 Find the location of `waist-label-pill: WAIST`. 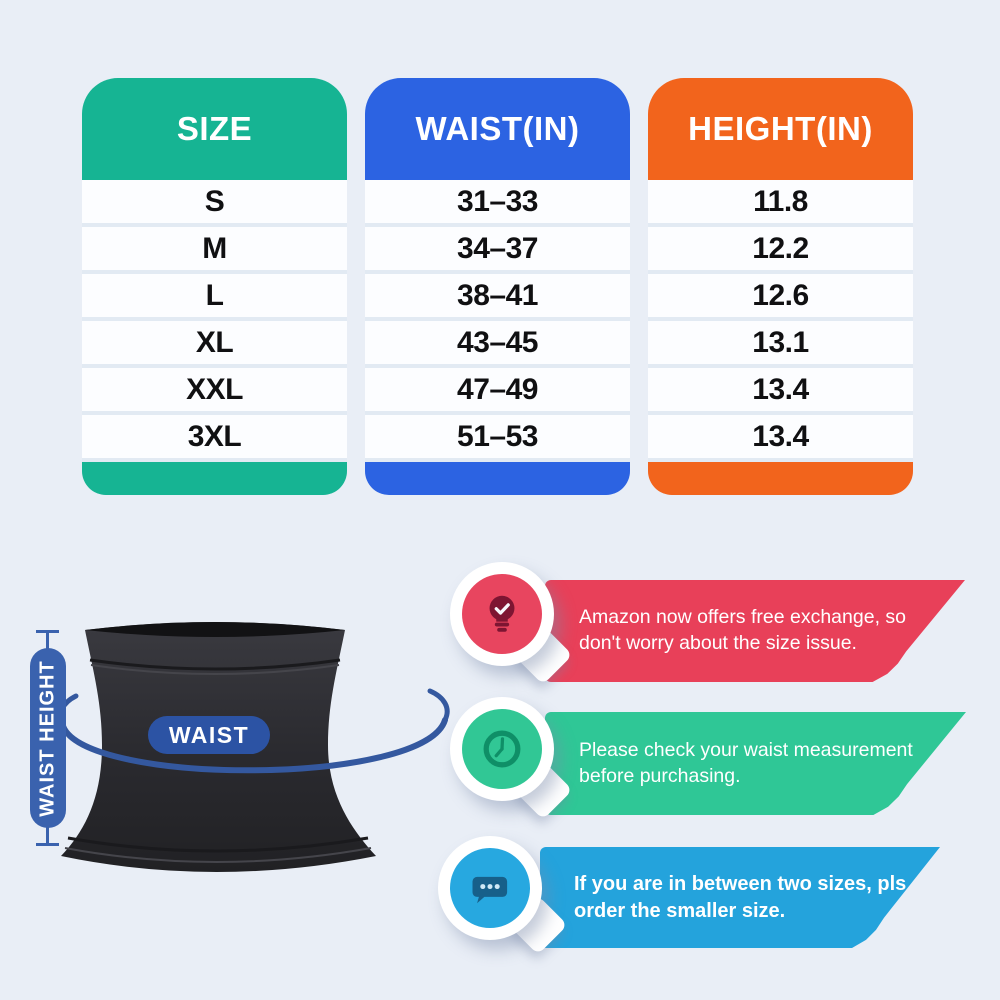

waist-label-pill: WAIST is located at coordinates (209, 735).